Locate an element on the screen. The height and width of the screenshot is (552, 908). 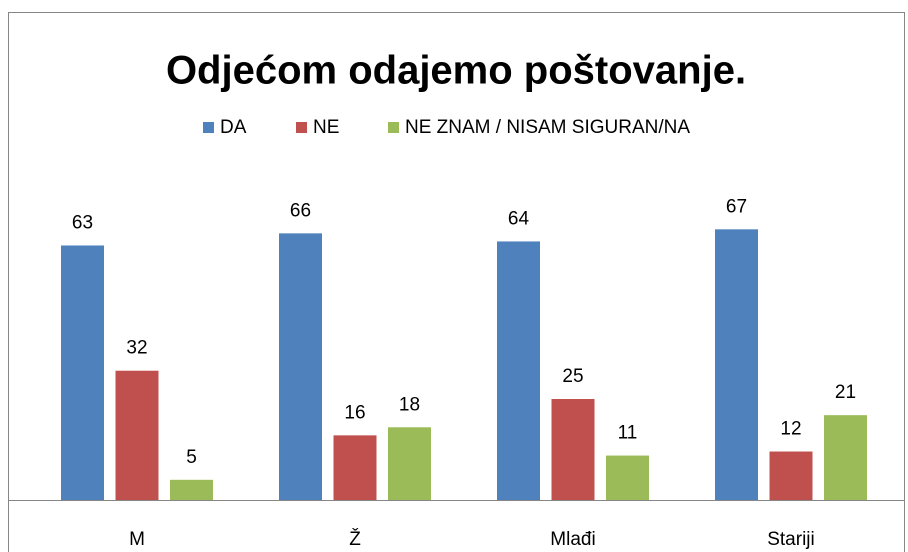
data-label: 12 is located at coordinates (790, 429).